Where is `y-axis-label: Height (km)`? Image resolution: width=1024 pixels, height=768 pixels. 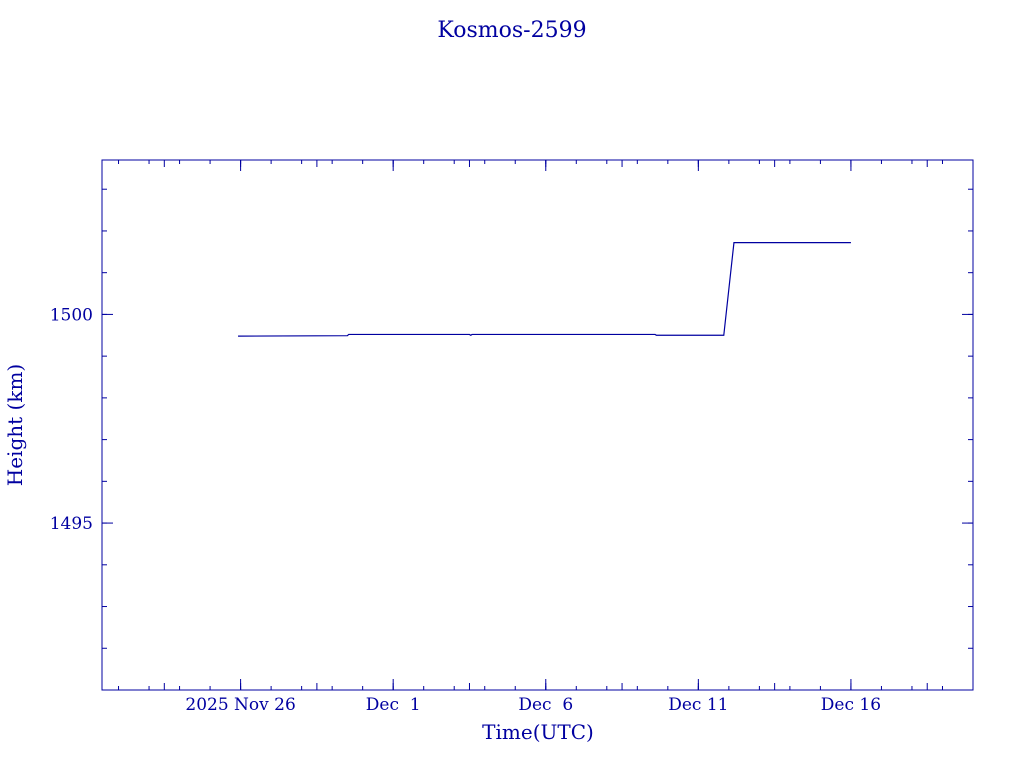
y-axis-label: Height (km) is located at coordinates (15, 425).